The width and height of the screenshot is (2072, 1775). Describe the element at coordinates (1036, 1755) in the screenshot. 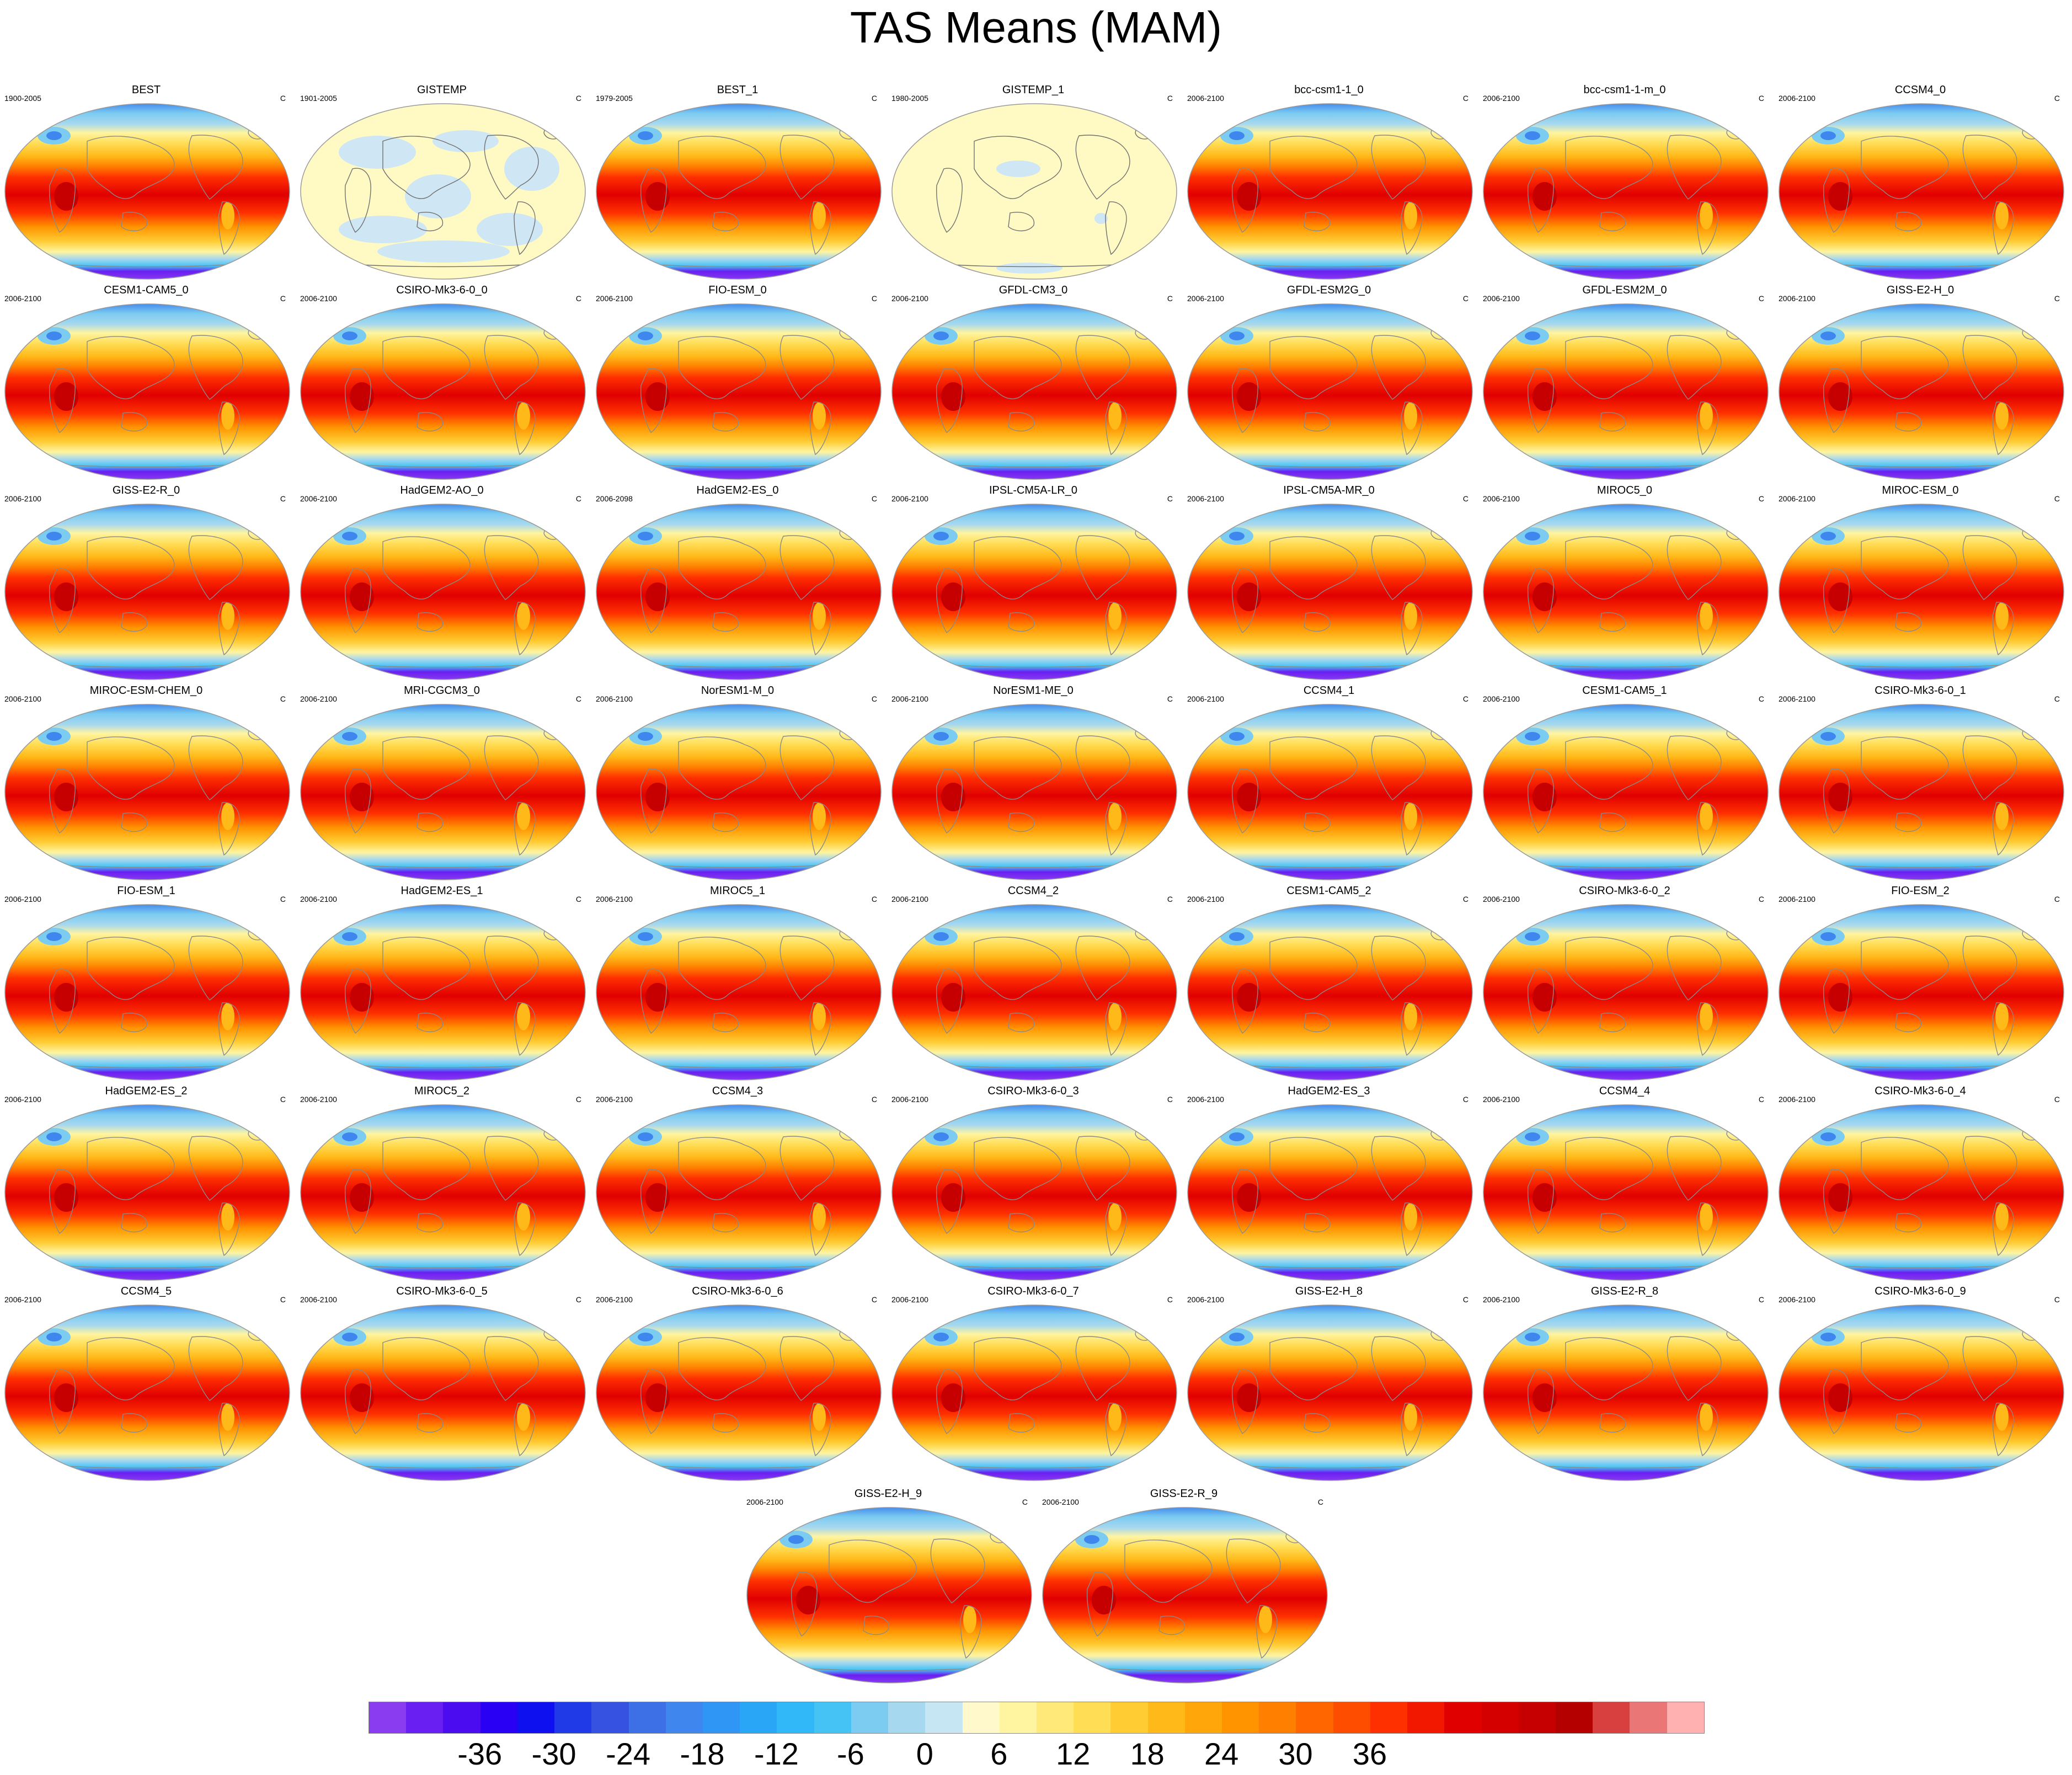

I see `colorbar-ticks: -36 -30 -24 -18 -12 -6 0 6 12 18 24 30 36` at that location.